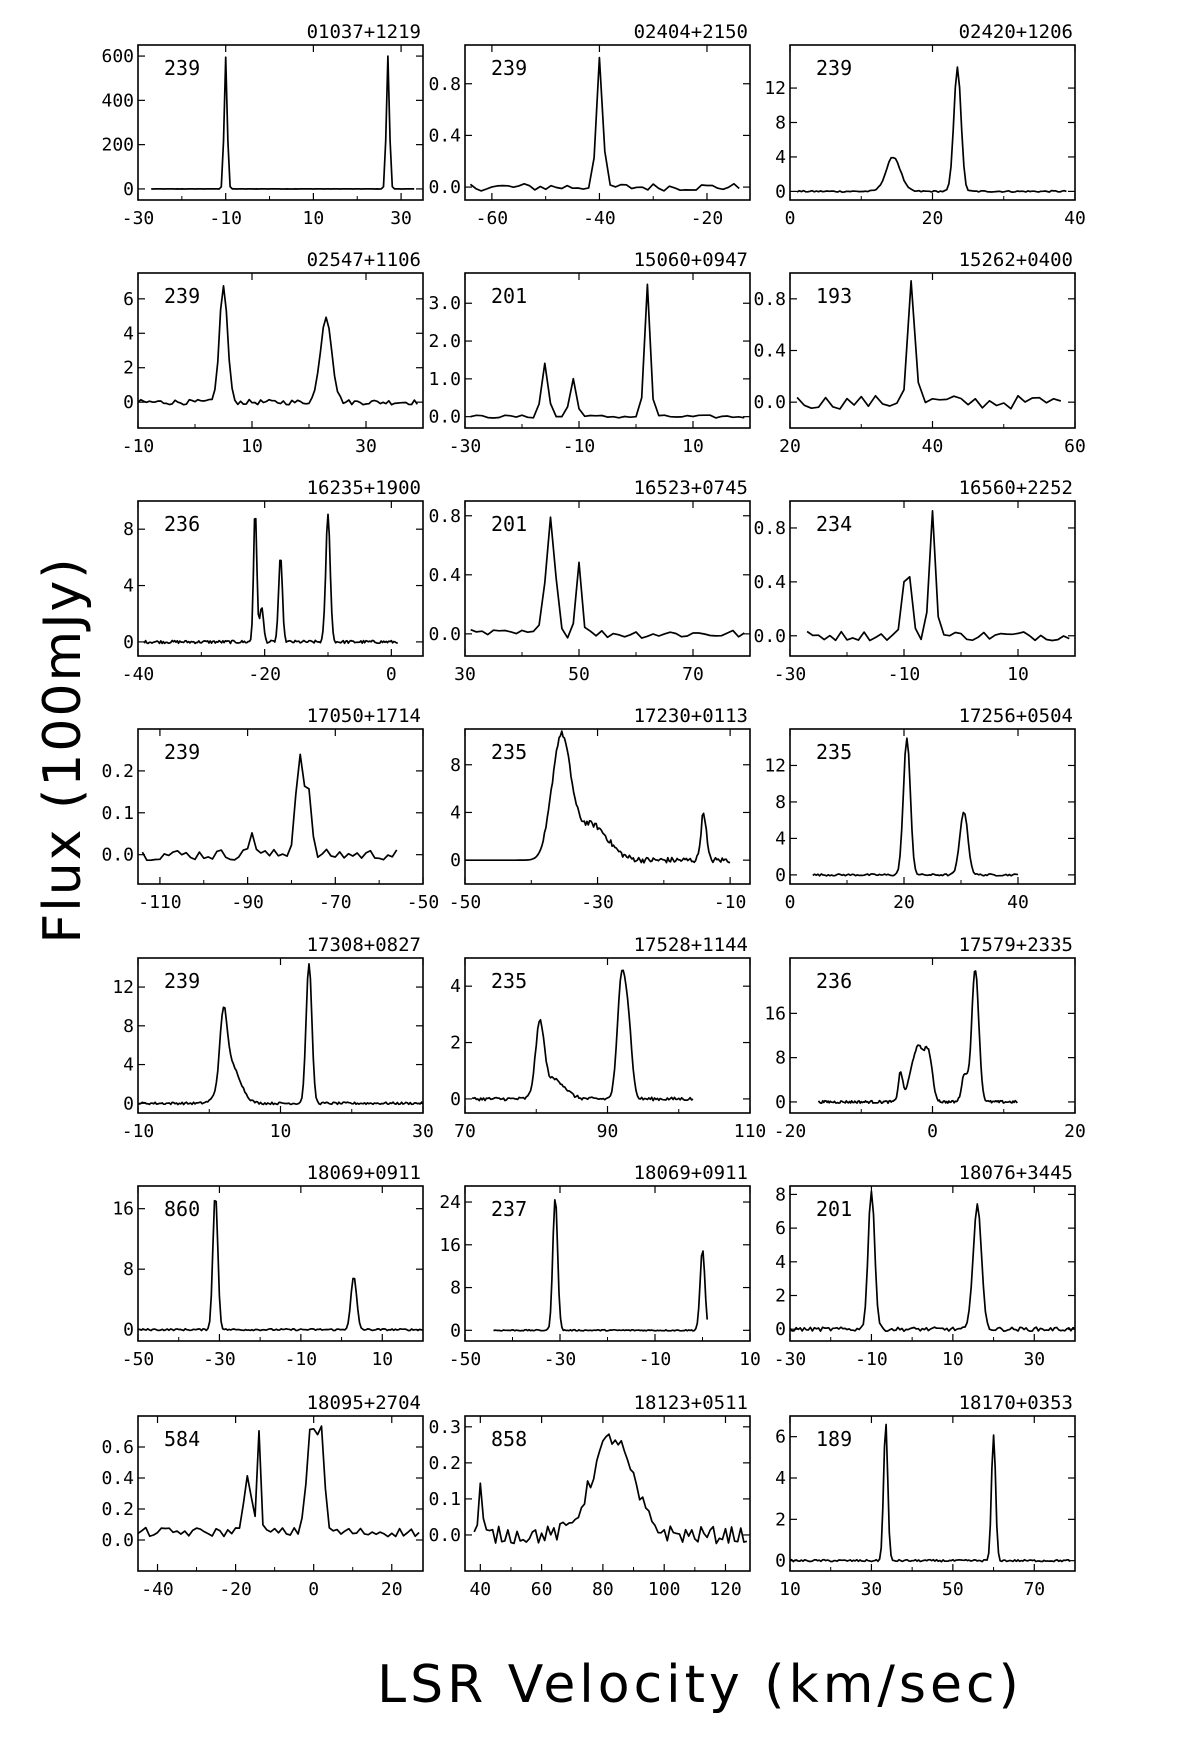 The width and height of the screenshot is (1200, 1753). I want to click on y-tick-label: 0.8, so click(769, 299).